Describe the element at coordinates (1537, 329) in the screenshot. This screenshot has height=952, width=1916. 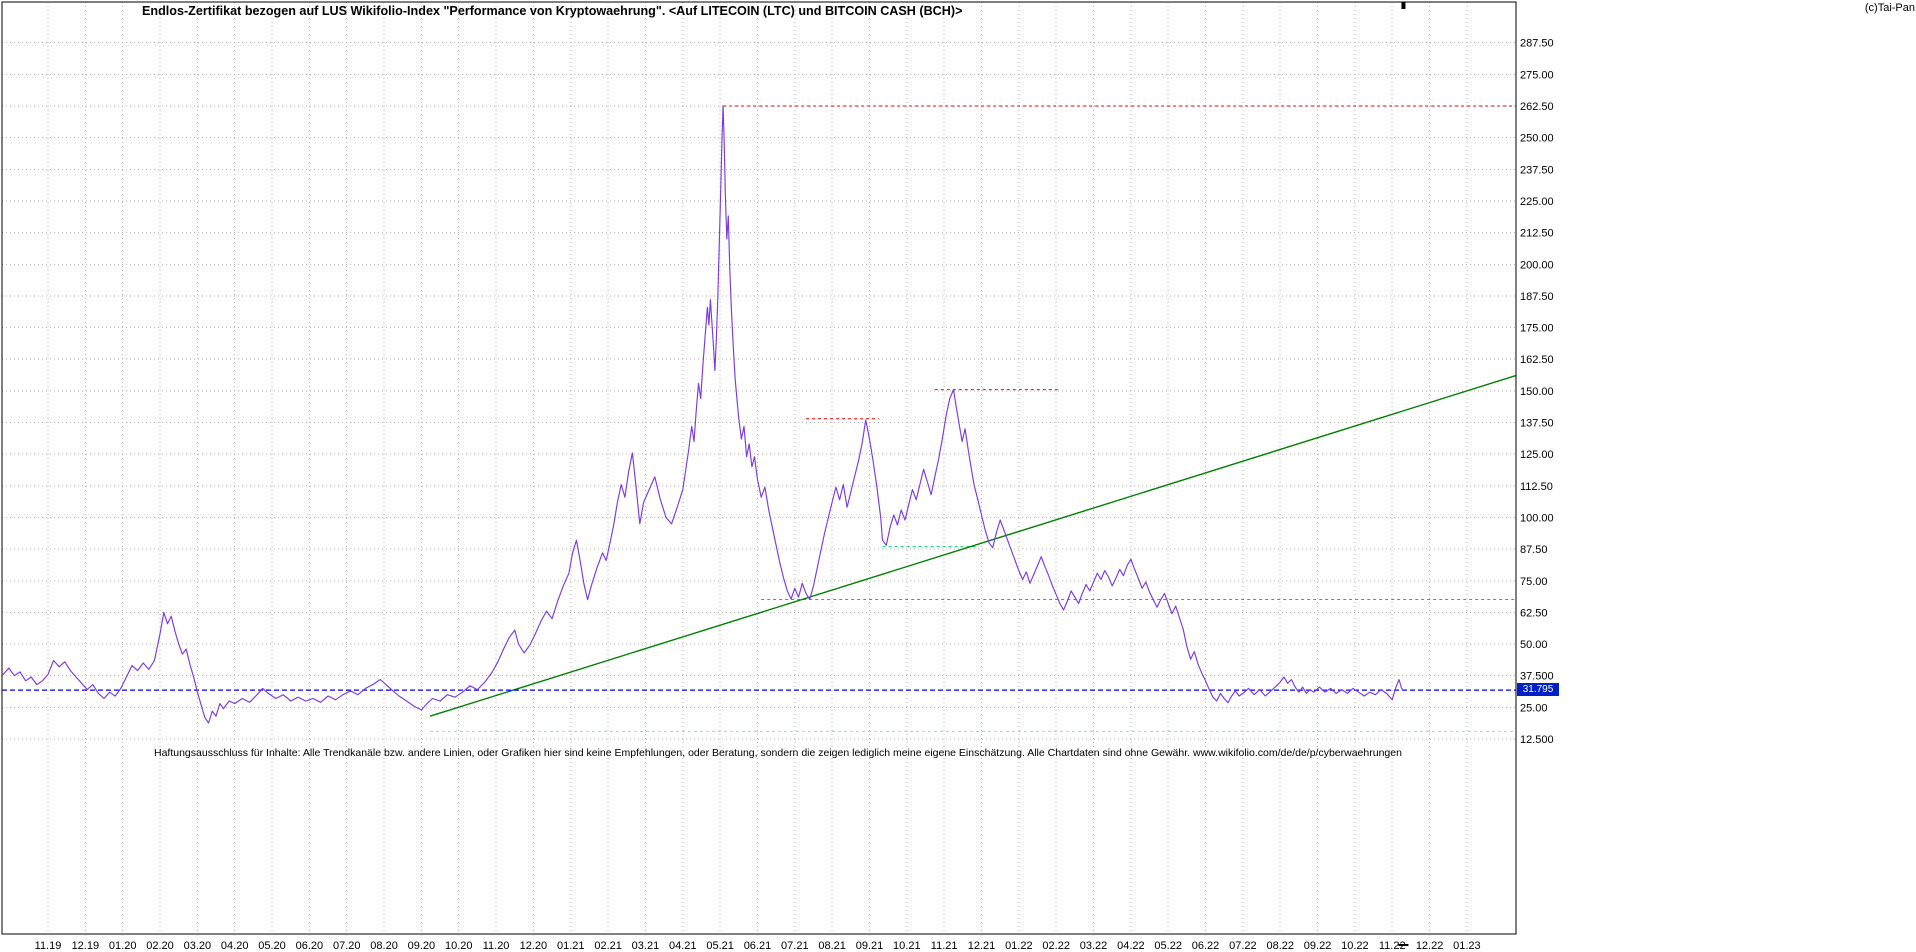
I see `y-tick-label: 175.00` at that location.